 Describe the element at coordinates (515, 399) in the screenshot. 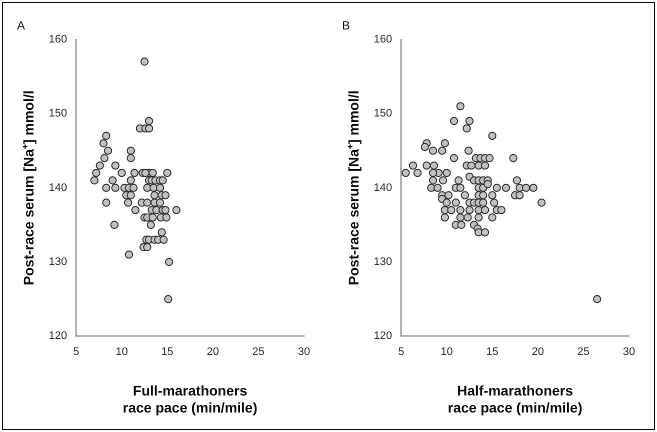

I see `x-axis-title: Half-marathoners race pace (min/mile)` at that location.